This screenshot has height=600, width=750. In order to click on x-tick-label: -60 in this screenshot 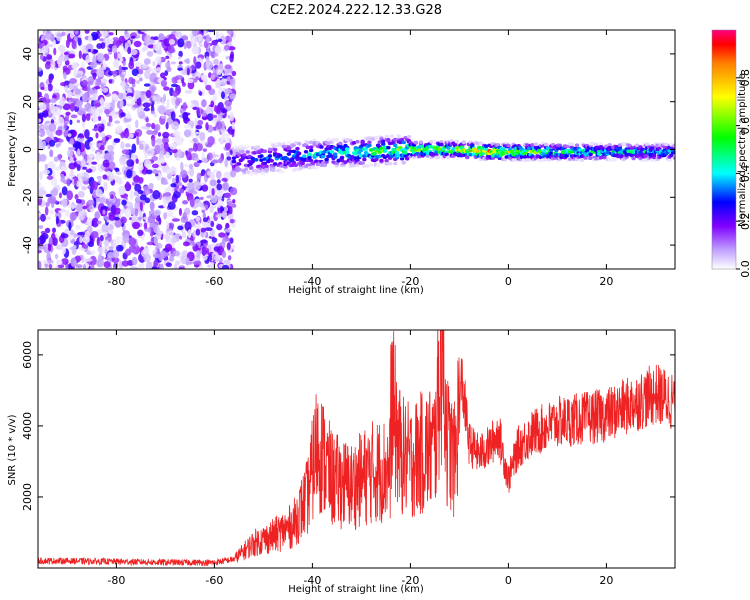, I will do `click(214, 281)`.